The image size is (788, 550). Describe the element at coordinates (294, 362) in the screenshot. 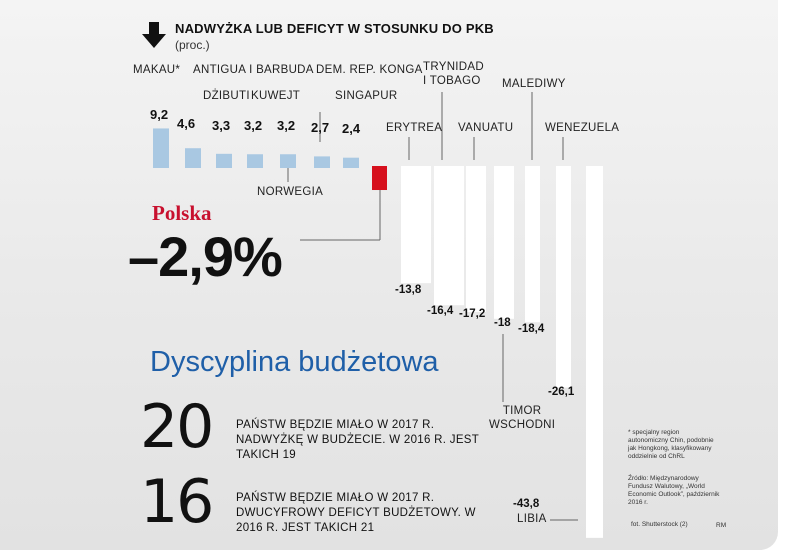

I see `headline: Dyscyplina budżetowa` at that location.